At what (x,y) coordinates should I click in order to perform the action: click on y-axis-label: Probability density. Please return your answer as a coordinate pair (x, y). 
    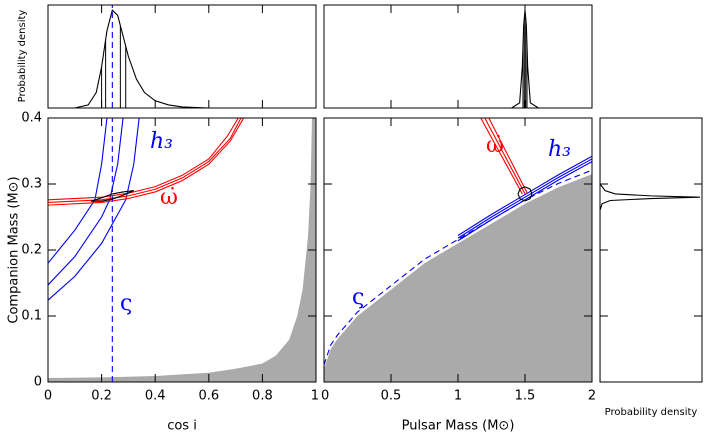
    Looking at the image, I should click on (22, 56).